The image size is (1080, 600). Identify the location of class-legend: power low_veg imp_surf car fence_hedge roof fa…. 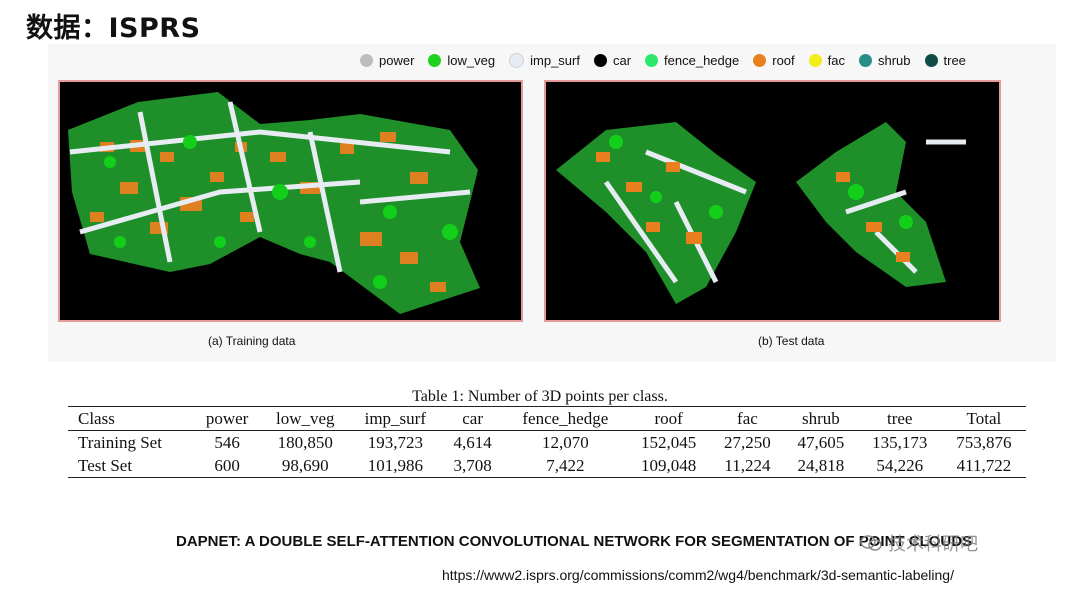
(670, 60).